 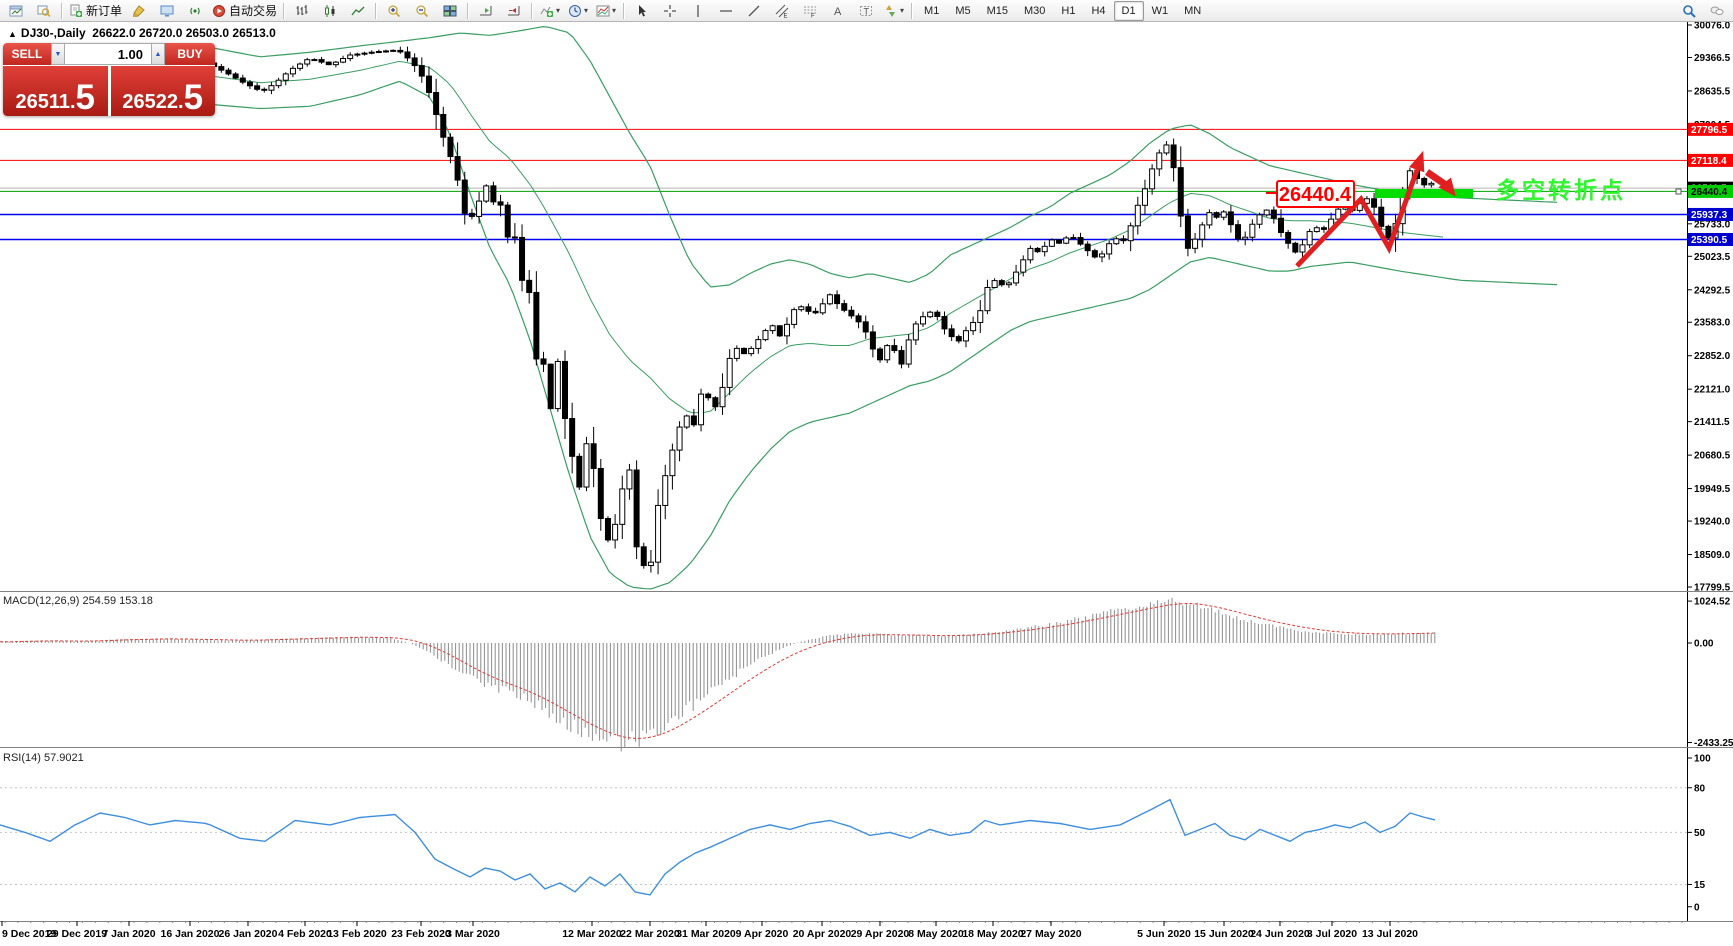 I want to click on price-callout-box, so click(x=1315, y=194).